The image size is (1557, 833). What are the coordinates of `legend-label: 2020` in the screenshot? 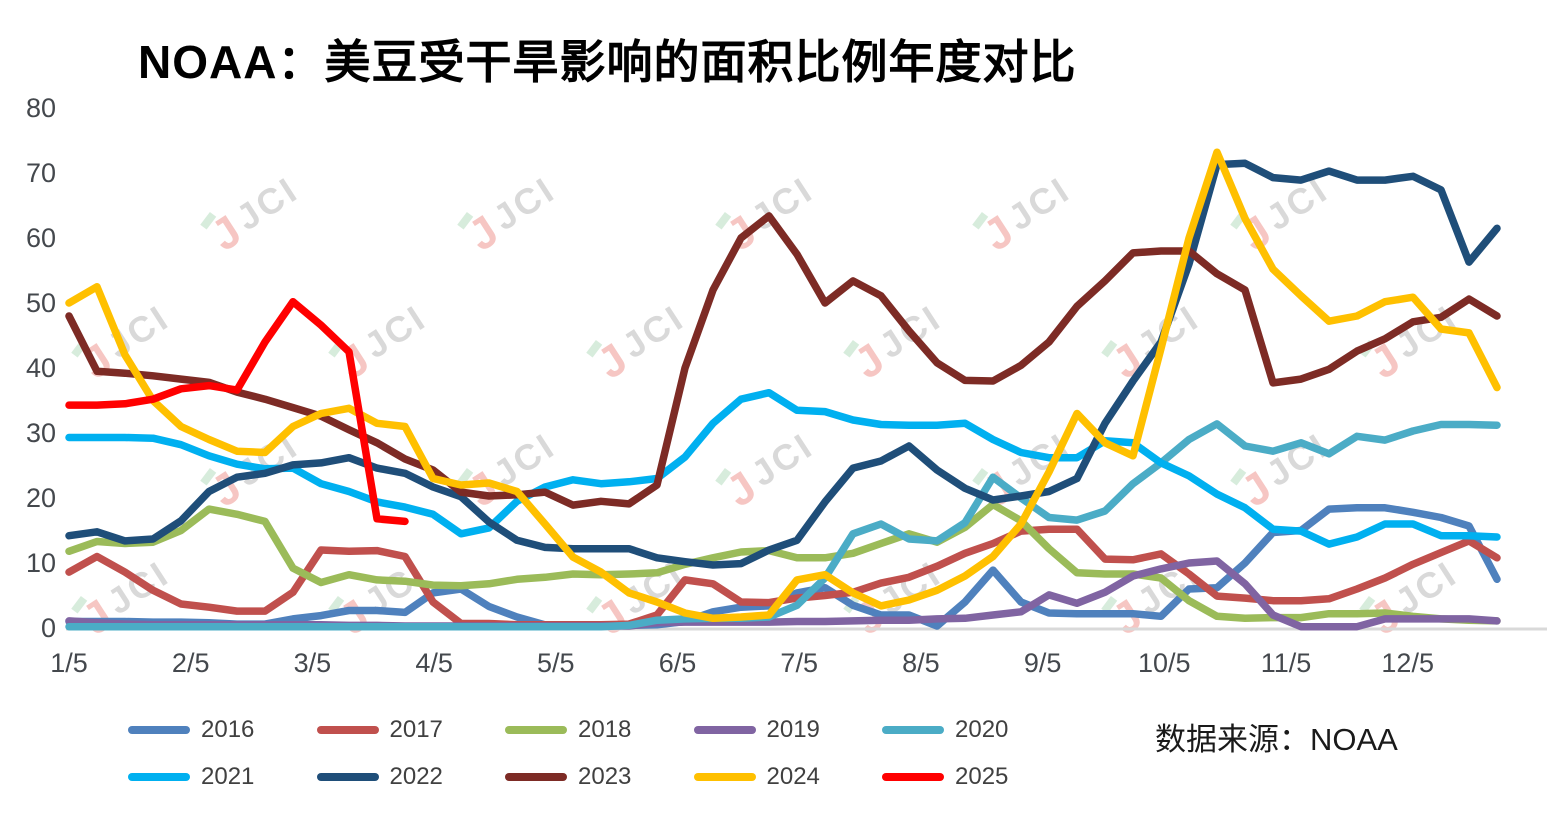 It's located at (982, 729).